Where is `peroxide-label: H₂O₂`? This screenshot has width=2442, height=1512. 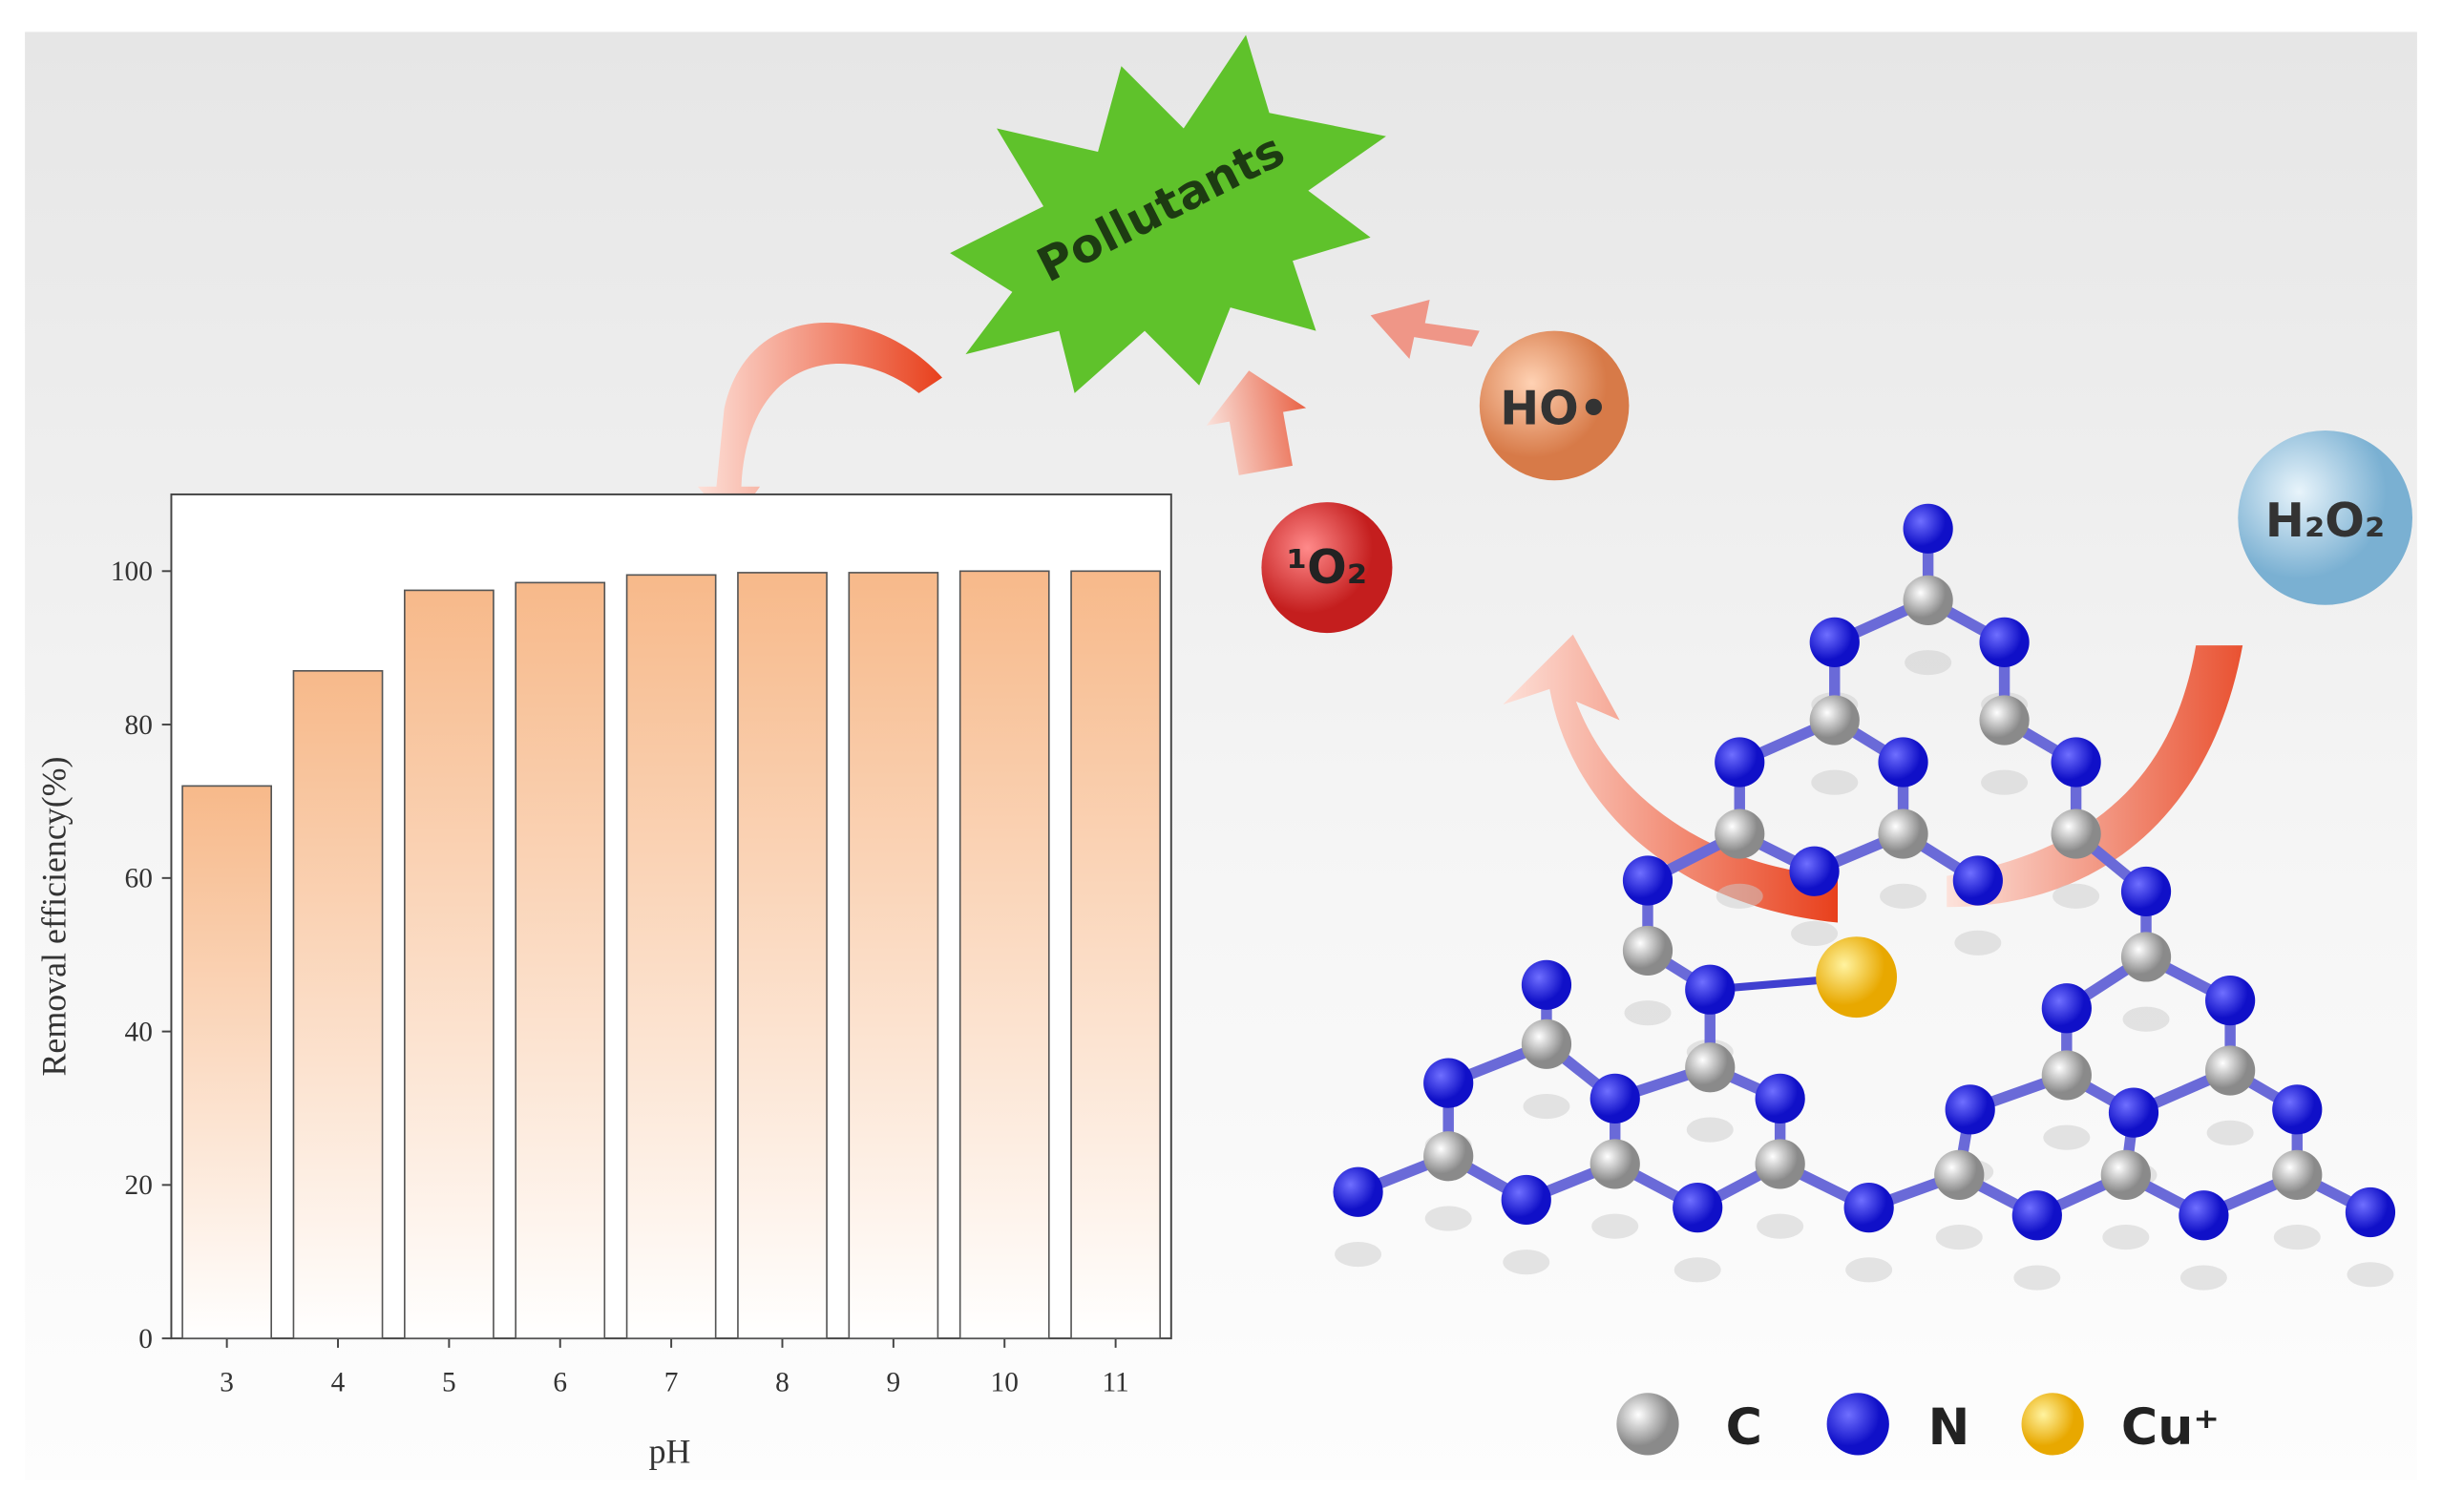 peroxide-label: H₂O₂ is located at coordinates (2325, 521).